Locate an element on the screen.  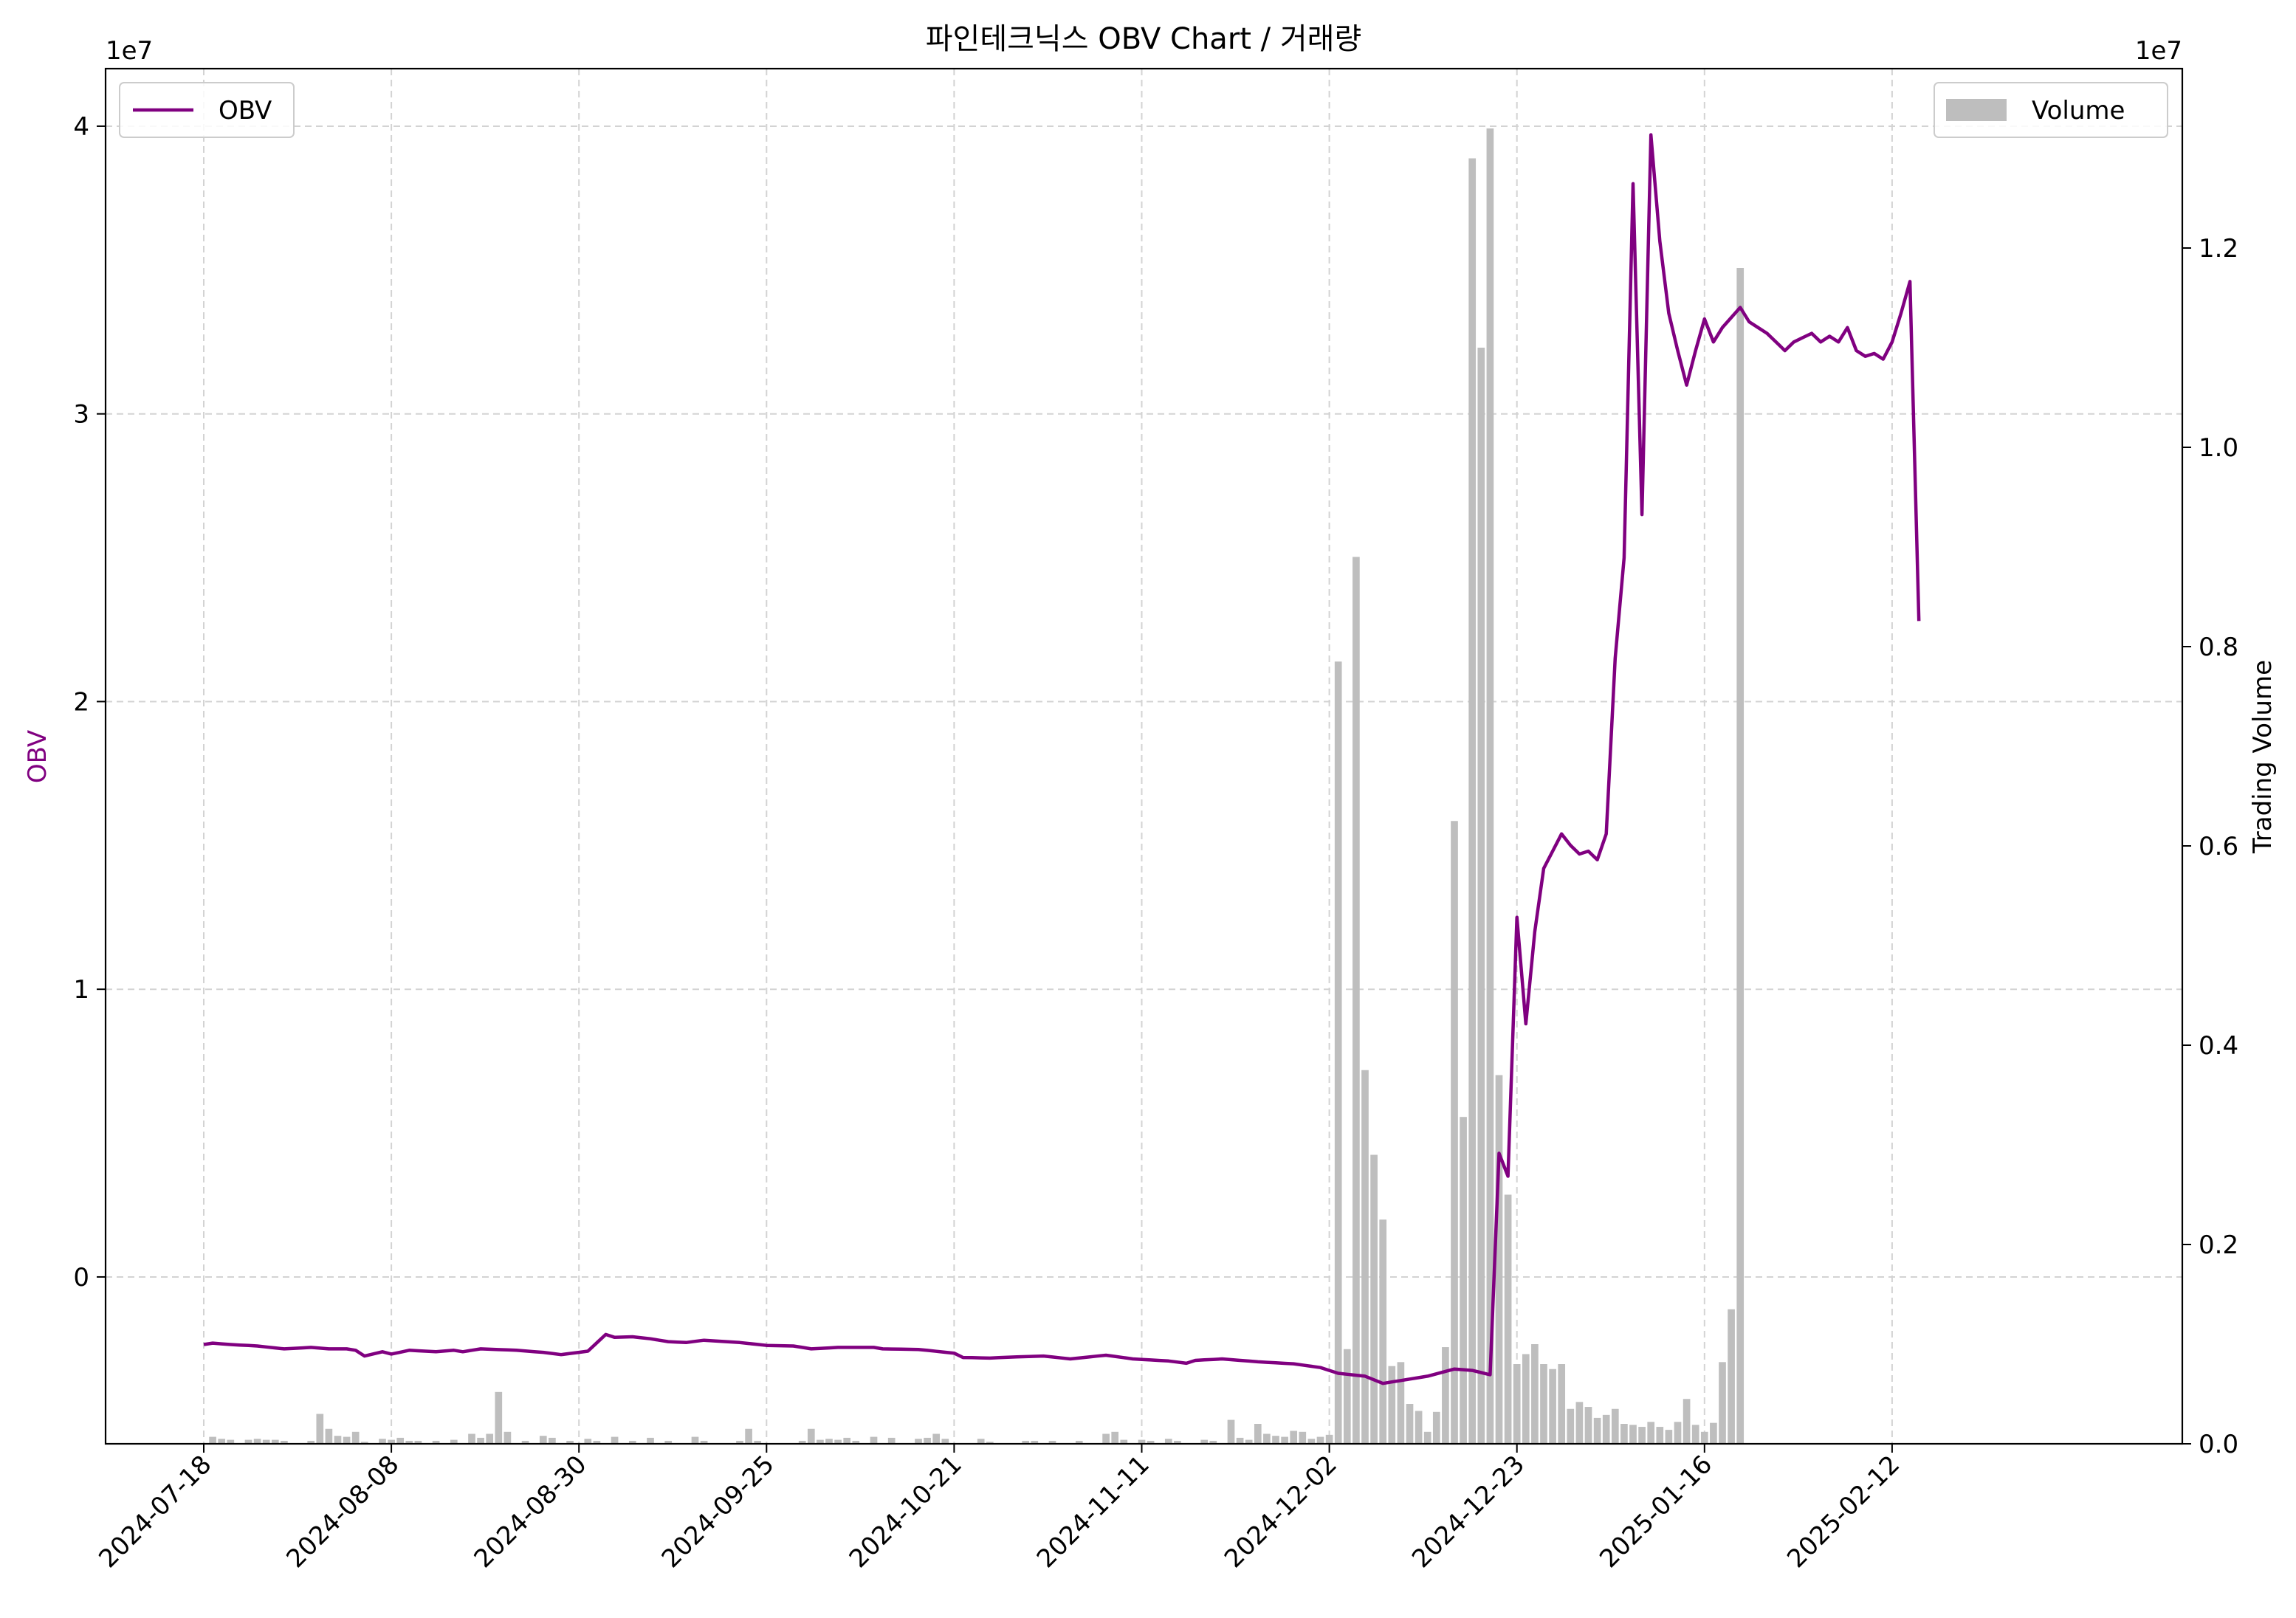
left-axis-title: OBV is located at coordinates (37, 757).